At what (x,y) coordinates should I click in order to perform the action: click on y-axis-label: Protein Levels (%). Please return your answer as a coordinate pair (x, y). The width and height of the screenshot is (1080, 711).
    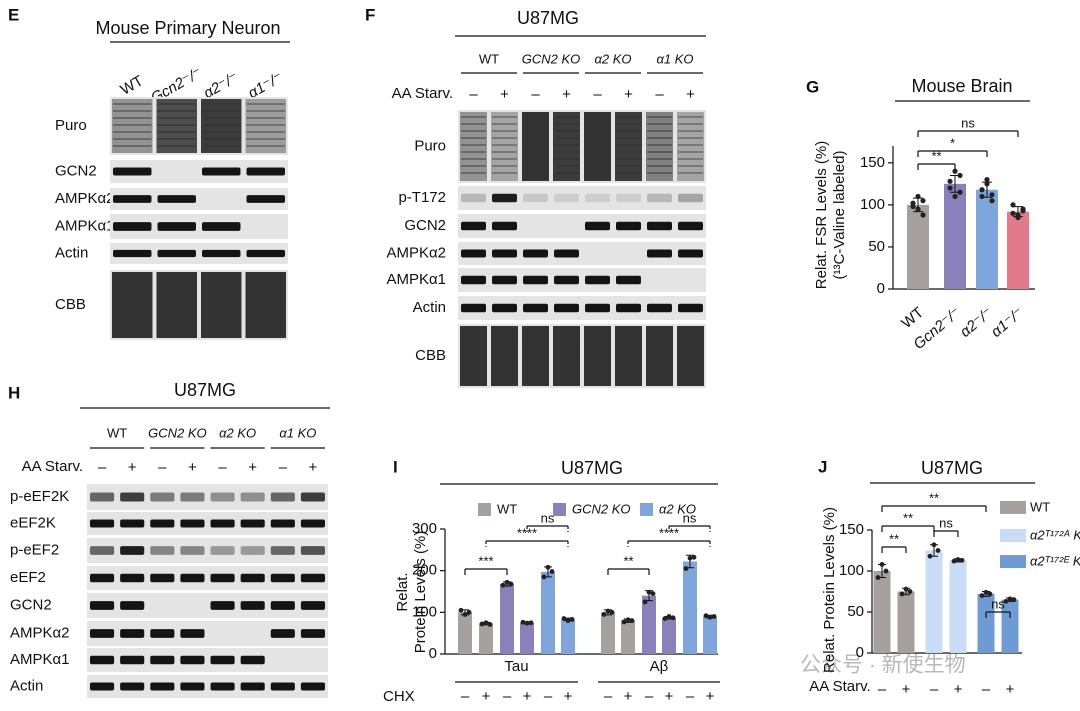
    Looking at the image, I should click on (420, 592).